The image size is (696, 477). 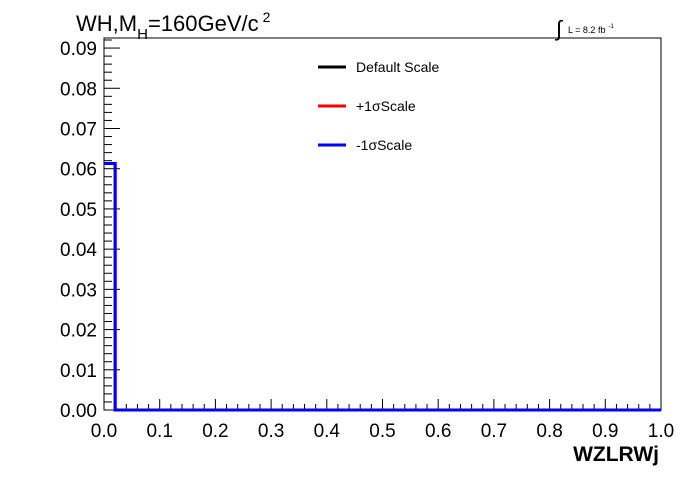 I want to click on x-tick-label: 0.5, so click(x=382, y=431).